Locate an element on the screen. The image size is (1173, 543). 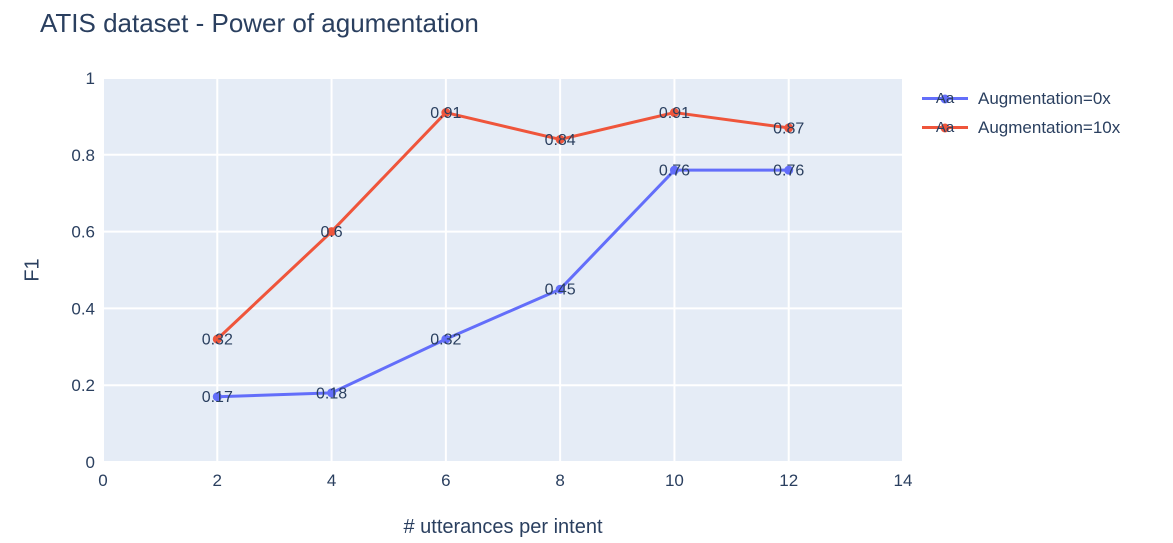
y-tick-label: 0.6 is located at coordinates (83, 232).